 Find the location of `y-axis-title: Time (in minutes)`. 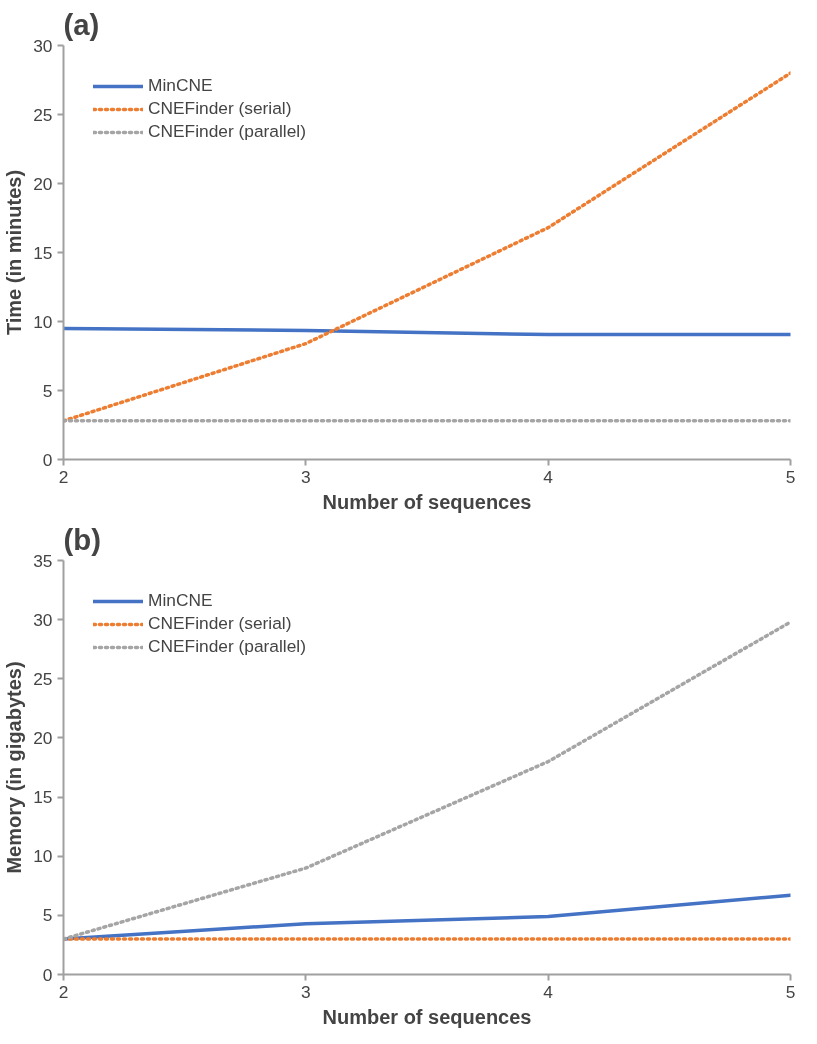

y-axis-title: Time (in minutes) is located at coordinates (14, 252).